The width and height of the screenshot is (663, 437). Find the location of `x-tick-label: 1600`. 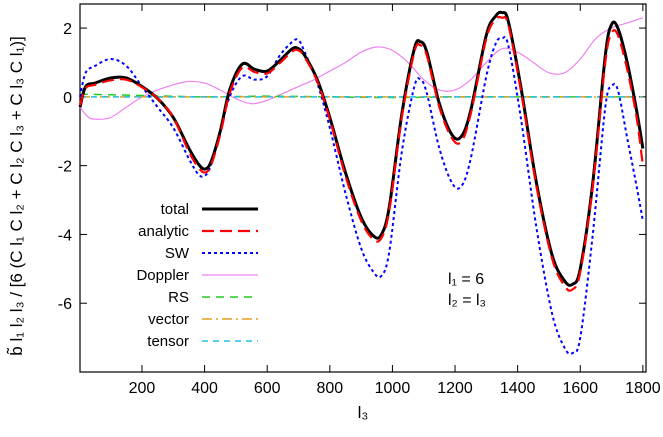

x-tick-label: 1600 is located at coordinates (580, 388).